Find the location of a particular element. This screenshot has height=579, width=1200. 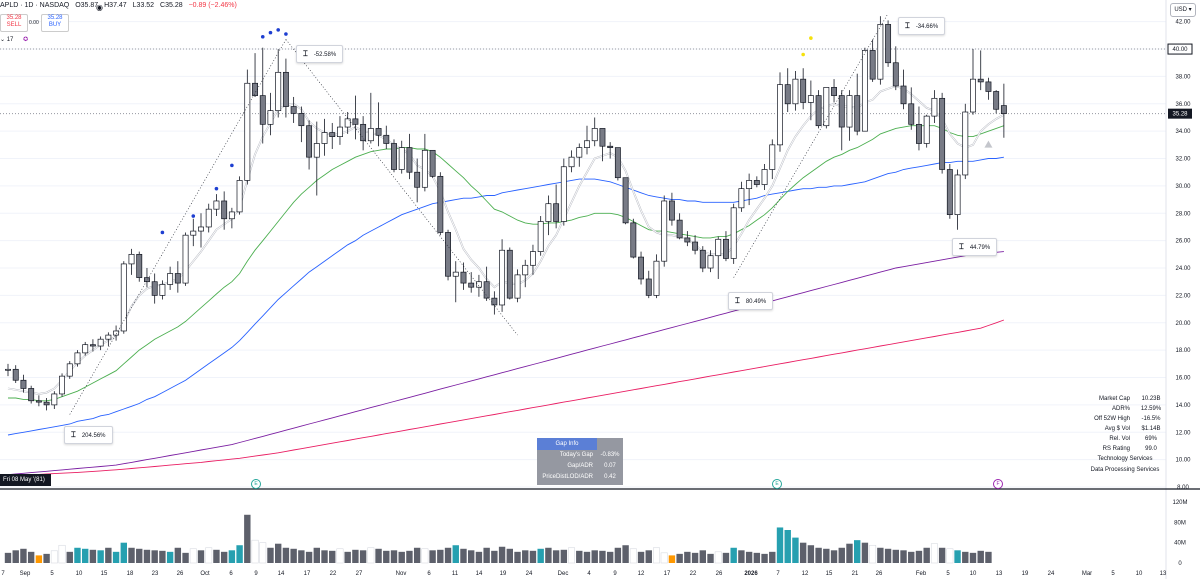

stats-value: -16.5% is located at coordinates (1151, 419).